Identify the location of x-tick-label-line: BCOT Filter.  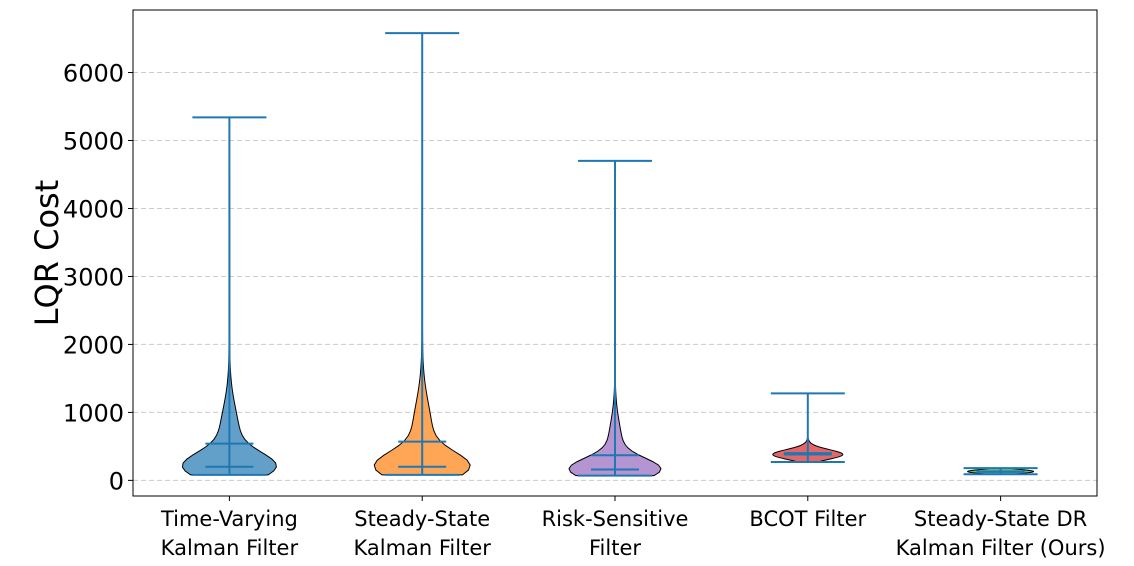
(807, 519).